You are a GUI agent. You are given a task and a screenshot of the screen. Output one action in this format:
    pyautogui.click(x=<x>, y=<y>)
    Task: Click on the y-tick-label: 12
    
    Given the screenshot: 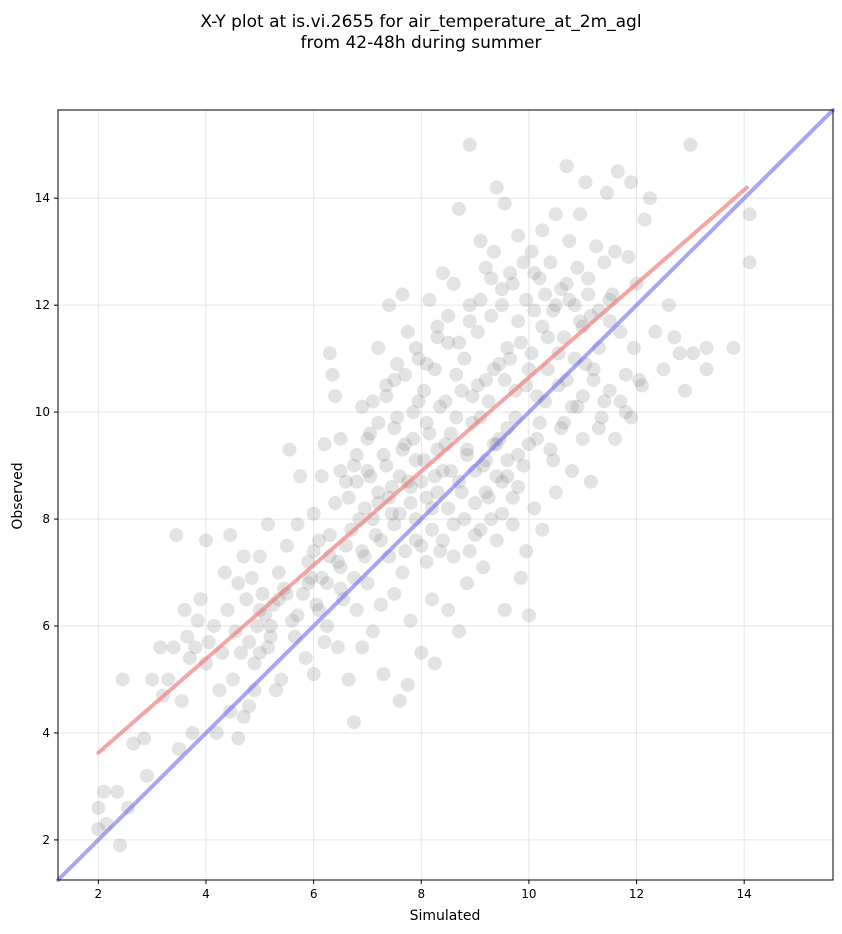 What is the action you would take?
    pyautogui.click(x=42, y=305)
    